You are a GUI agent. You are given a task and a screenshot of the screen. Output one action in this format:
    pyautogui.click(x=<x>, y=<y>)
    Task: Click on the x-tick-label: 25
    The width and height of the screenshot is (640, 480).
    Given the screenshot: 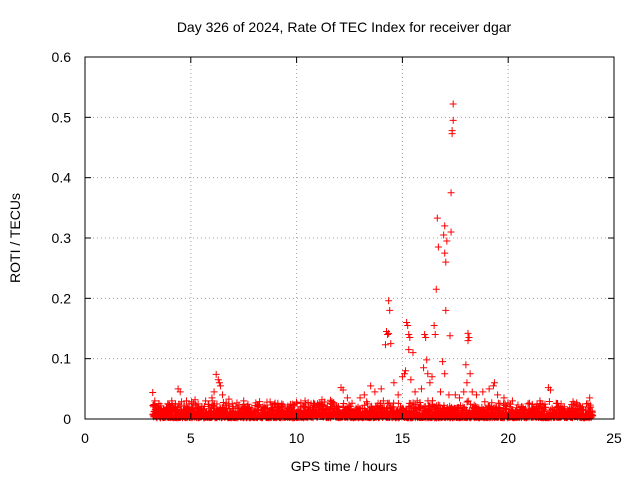 What is the action you would take?
    pyautogui.click(x=614, y=438)
    